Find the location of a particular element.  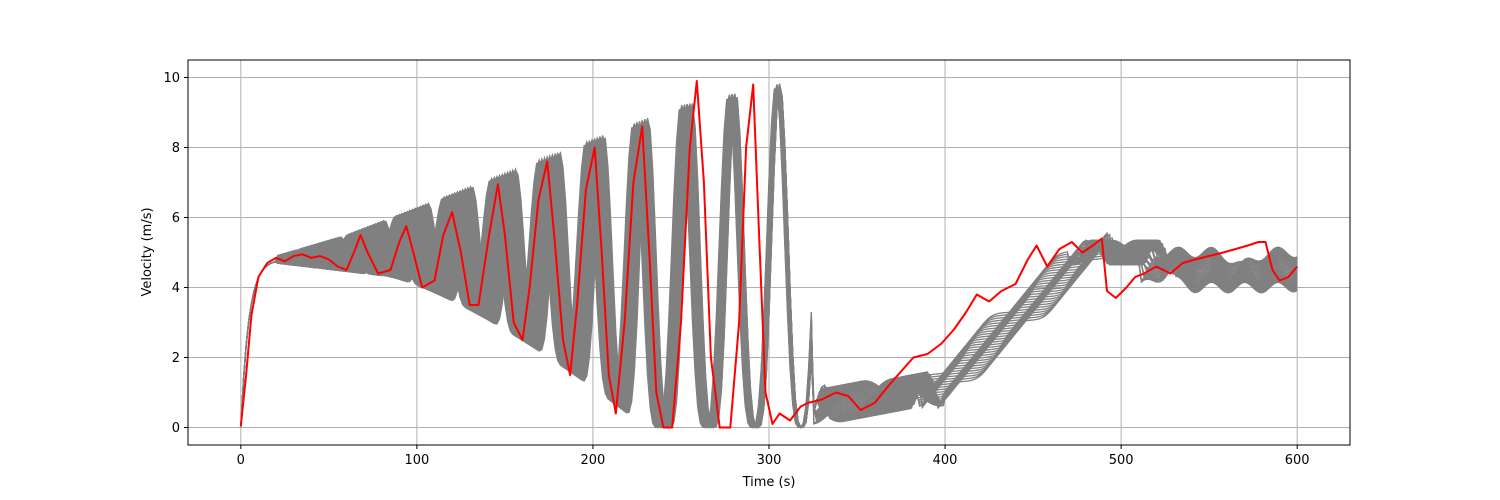

y-axis-ticks: 0 2 4 6 8 10 is located at coordinates (175, 253).